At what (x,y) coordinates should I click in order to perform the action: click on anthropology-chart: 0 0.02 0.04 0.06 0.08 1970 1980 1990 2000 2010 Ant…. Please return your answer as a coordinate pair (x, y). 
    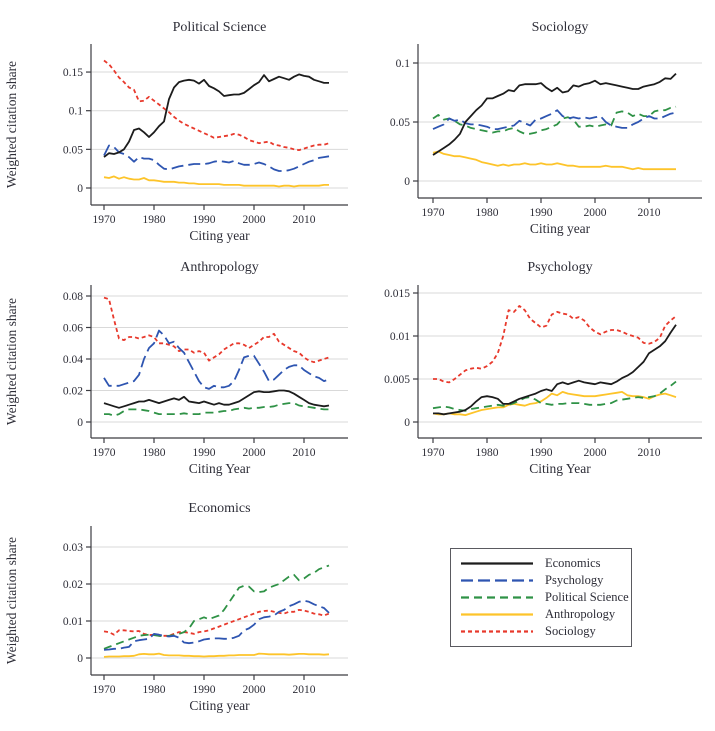
    Looking at the image, I should click on (176, 368).